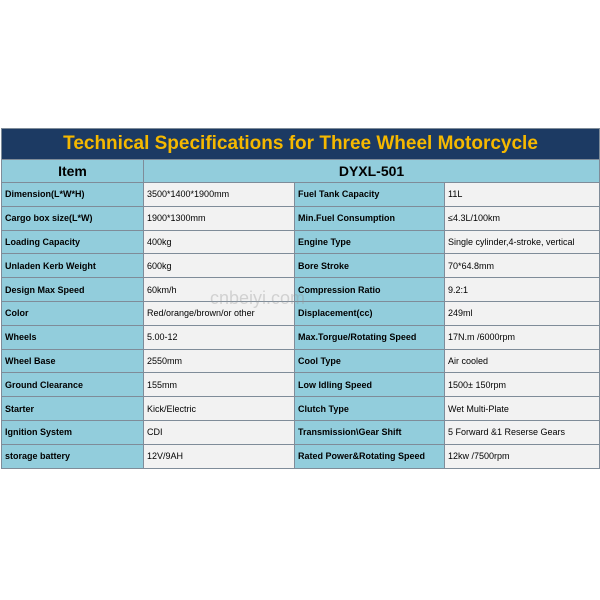 Image resolution: width=600 pixels, height=600 pixels. I want to click on spec-name: storage battery, so click(72, 456).